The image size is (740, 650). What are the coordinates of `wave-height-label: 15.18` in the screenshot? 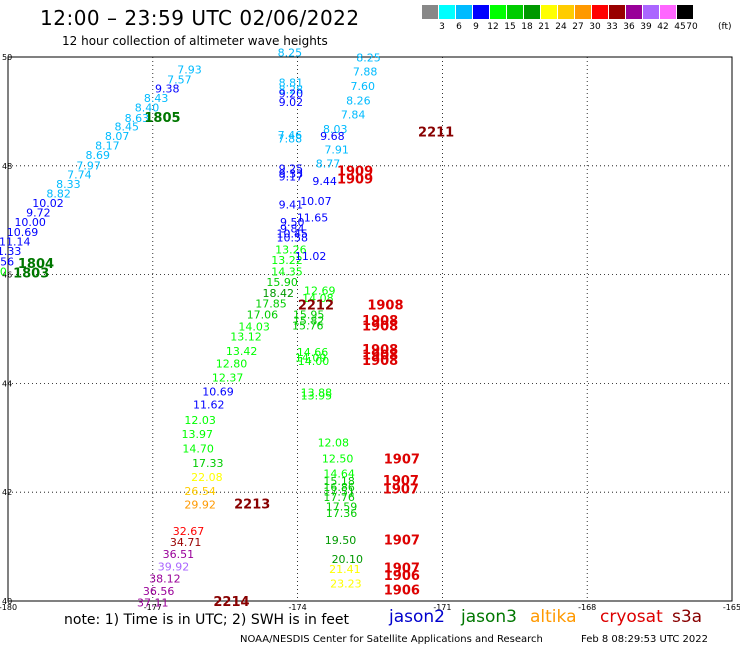 It's located at (339, 481).